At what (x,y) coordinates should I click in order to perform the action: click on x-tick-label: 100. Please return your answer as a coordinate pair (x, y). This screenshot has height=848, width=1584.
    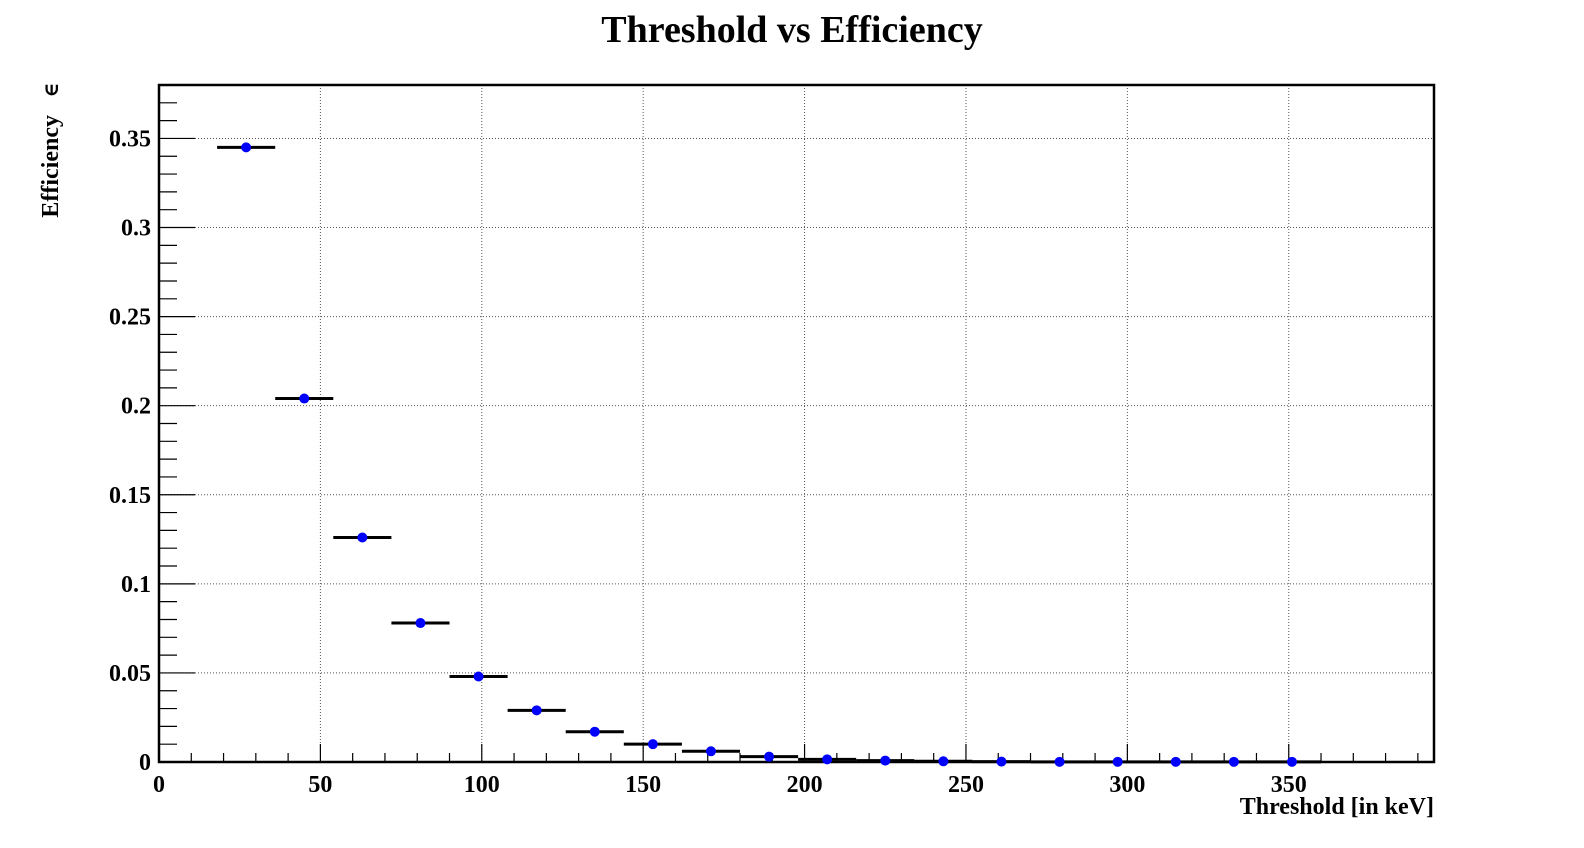
    Looking at the image, I should click on (482, 785).